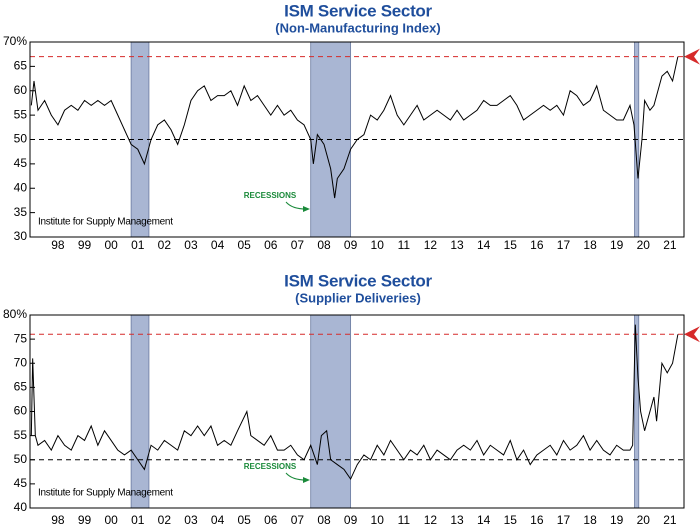 The image size is (700, 532). I want to click on y-tick-label: 75, so click(21, 338).